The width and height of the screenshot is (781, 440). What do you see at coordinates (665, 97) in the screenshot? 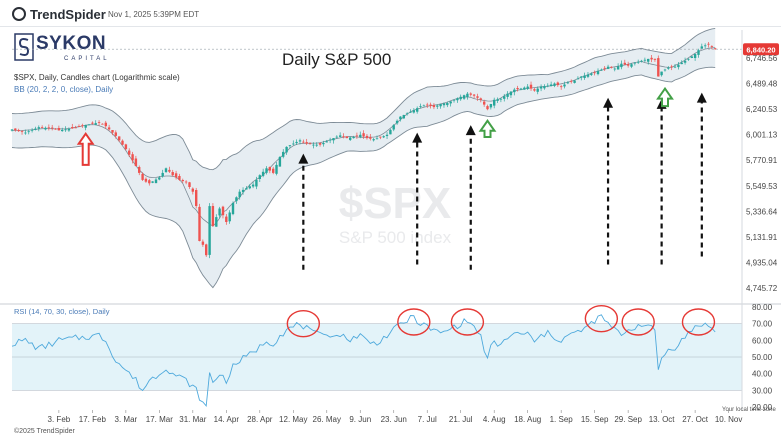
I see `green-up-arrow` at bounding box center [665, 97].